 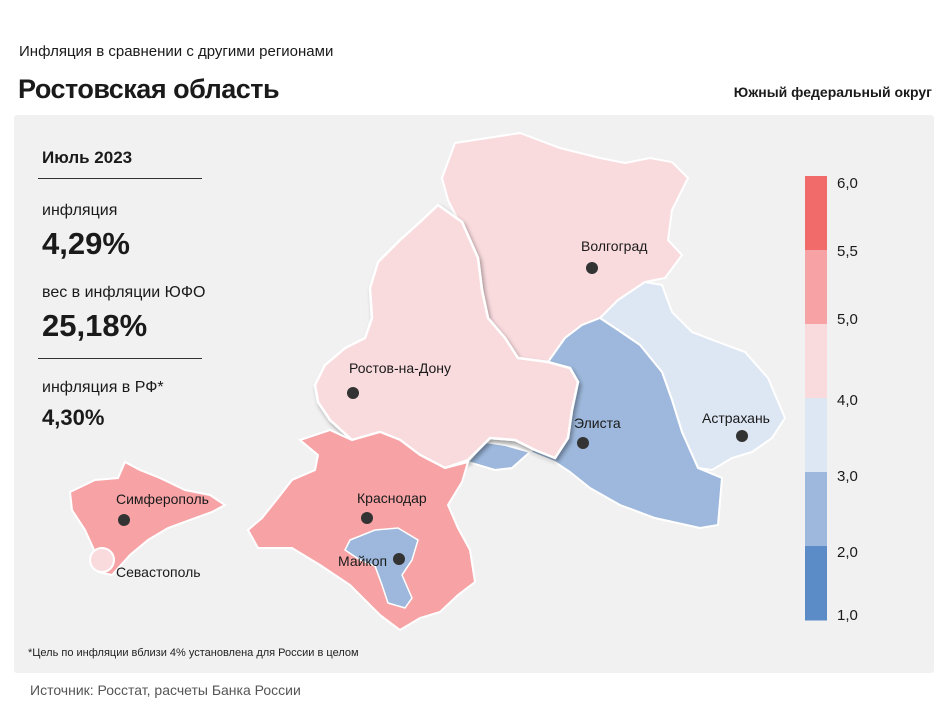 I want to click on city-label-elista: Элиста, so click(x=597, y=423).